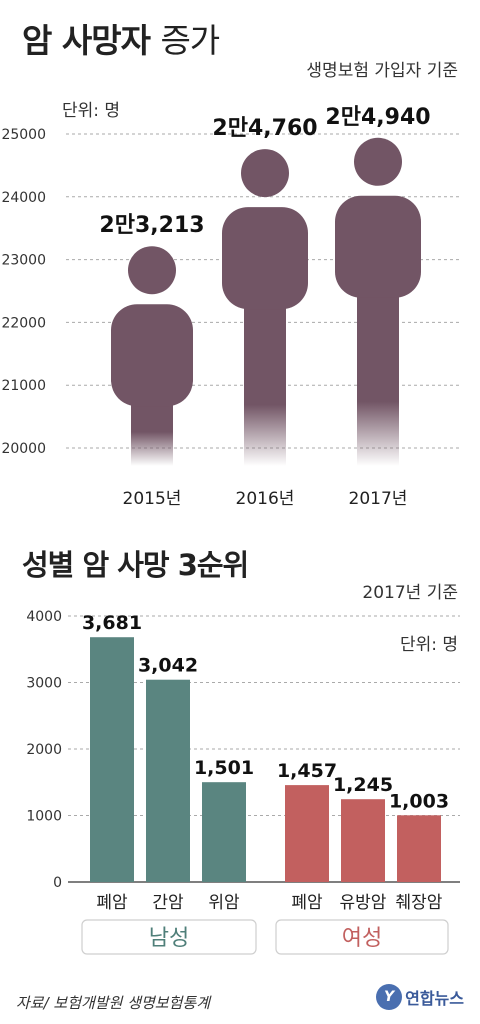 The height and width of the screenshot is (1024, 480). Describe the element at coordinates (419, 801) in the screenshot. I see `chart2-data-label: 1,003` at that location.